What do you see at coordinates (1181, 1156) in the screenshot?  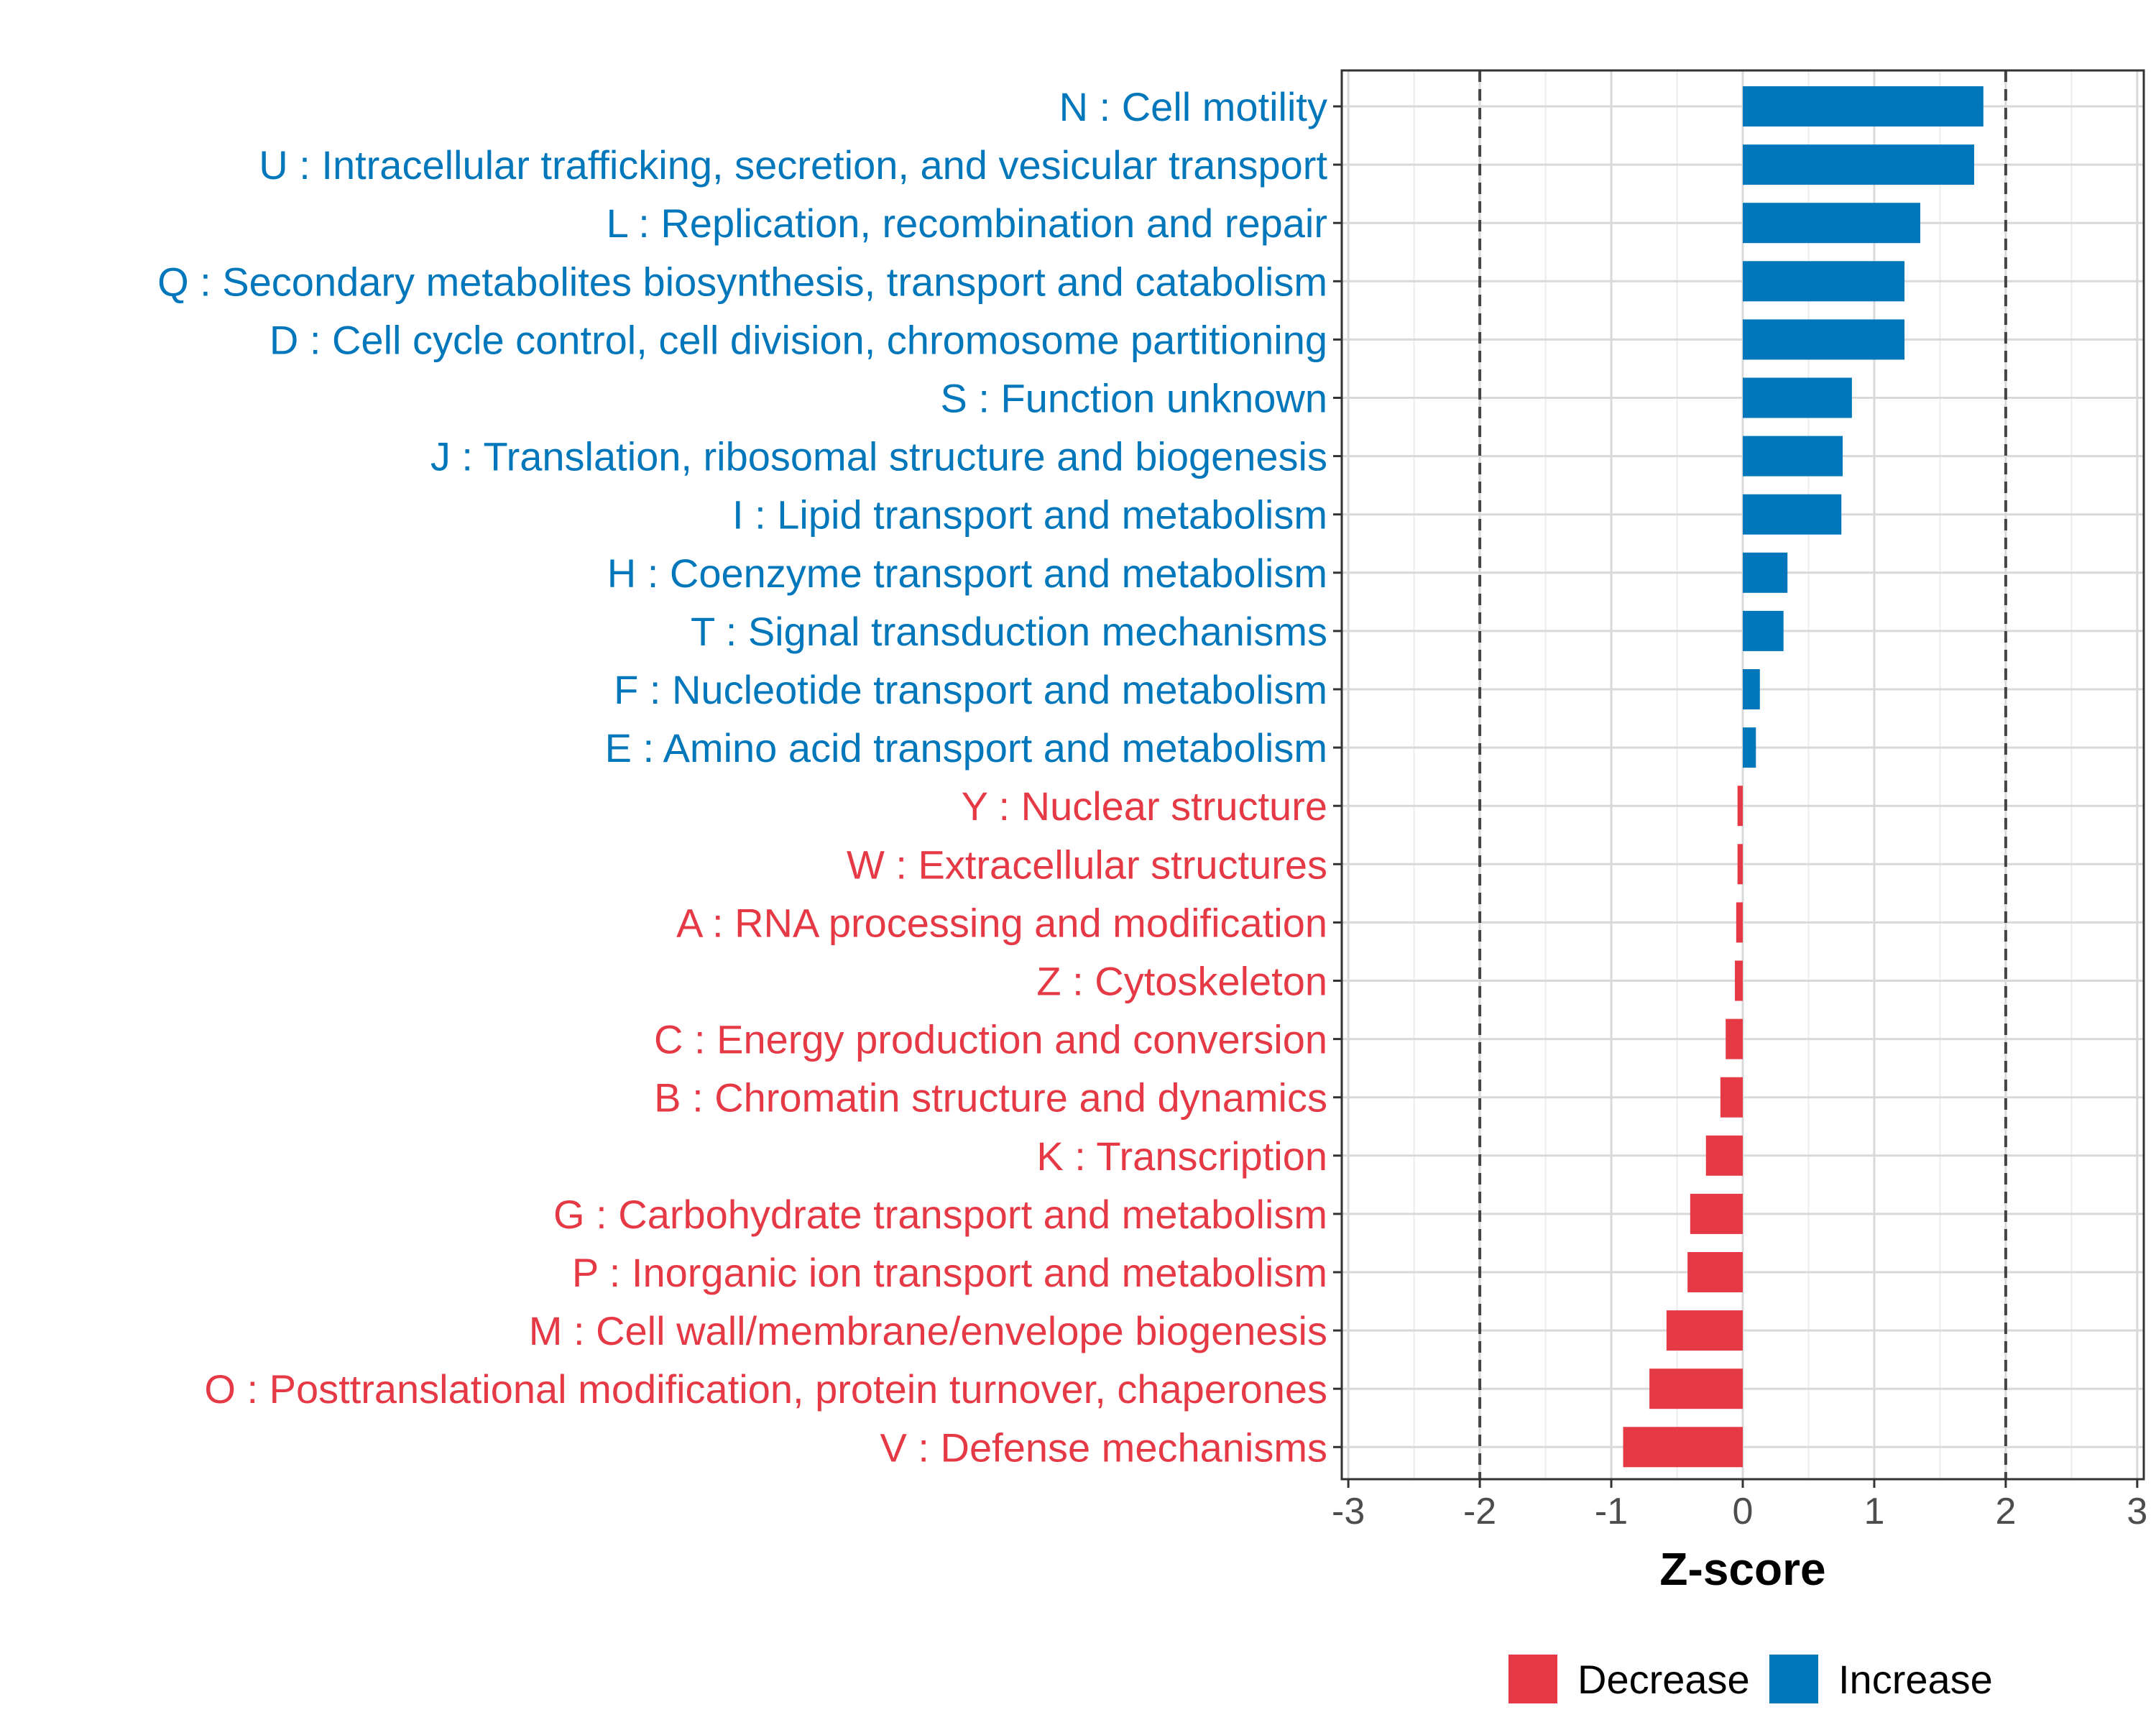 I see `category-label: K : Transcription` at bounding box center [1181, 1156].